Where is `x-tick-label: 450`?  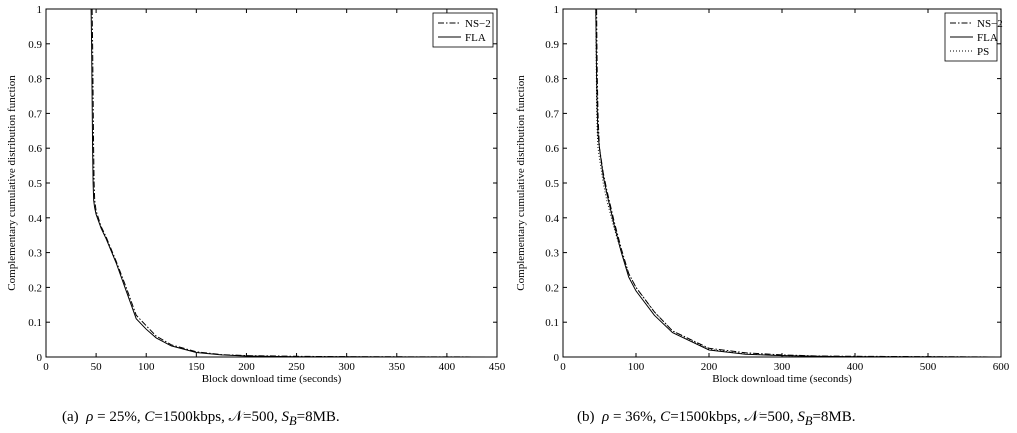
x-tick-label: 450 is located at coordinates (497, 367).